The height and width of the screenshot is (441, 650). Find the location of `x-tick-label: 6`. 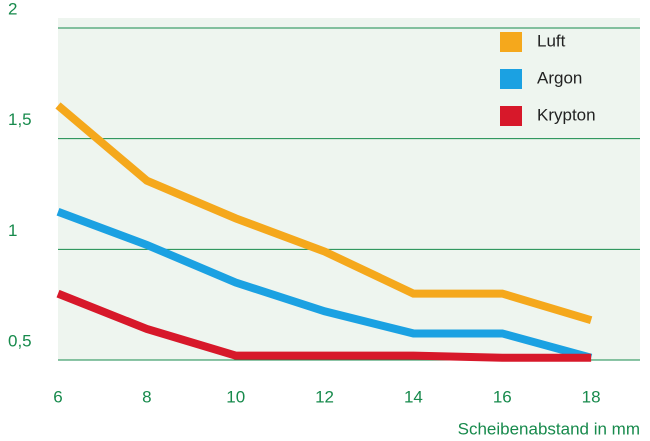

x-tick-label: 6 is located at coordinates (57, 396).